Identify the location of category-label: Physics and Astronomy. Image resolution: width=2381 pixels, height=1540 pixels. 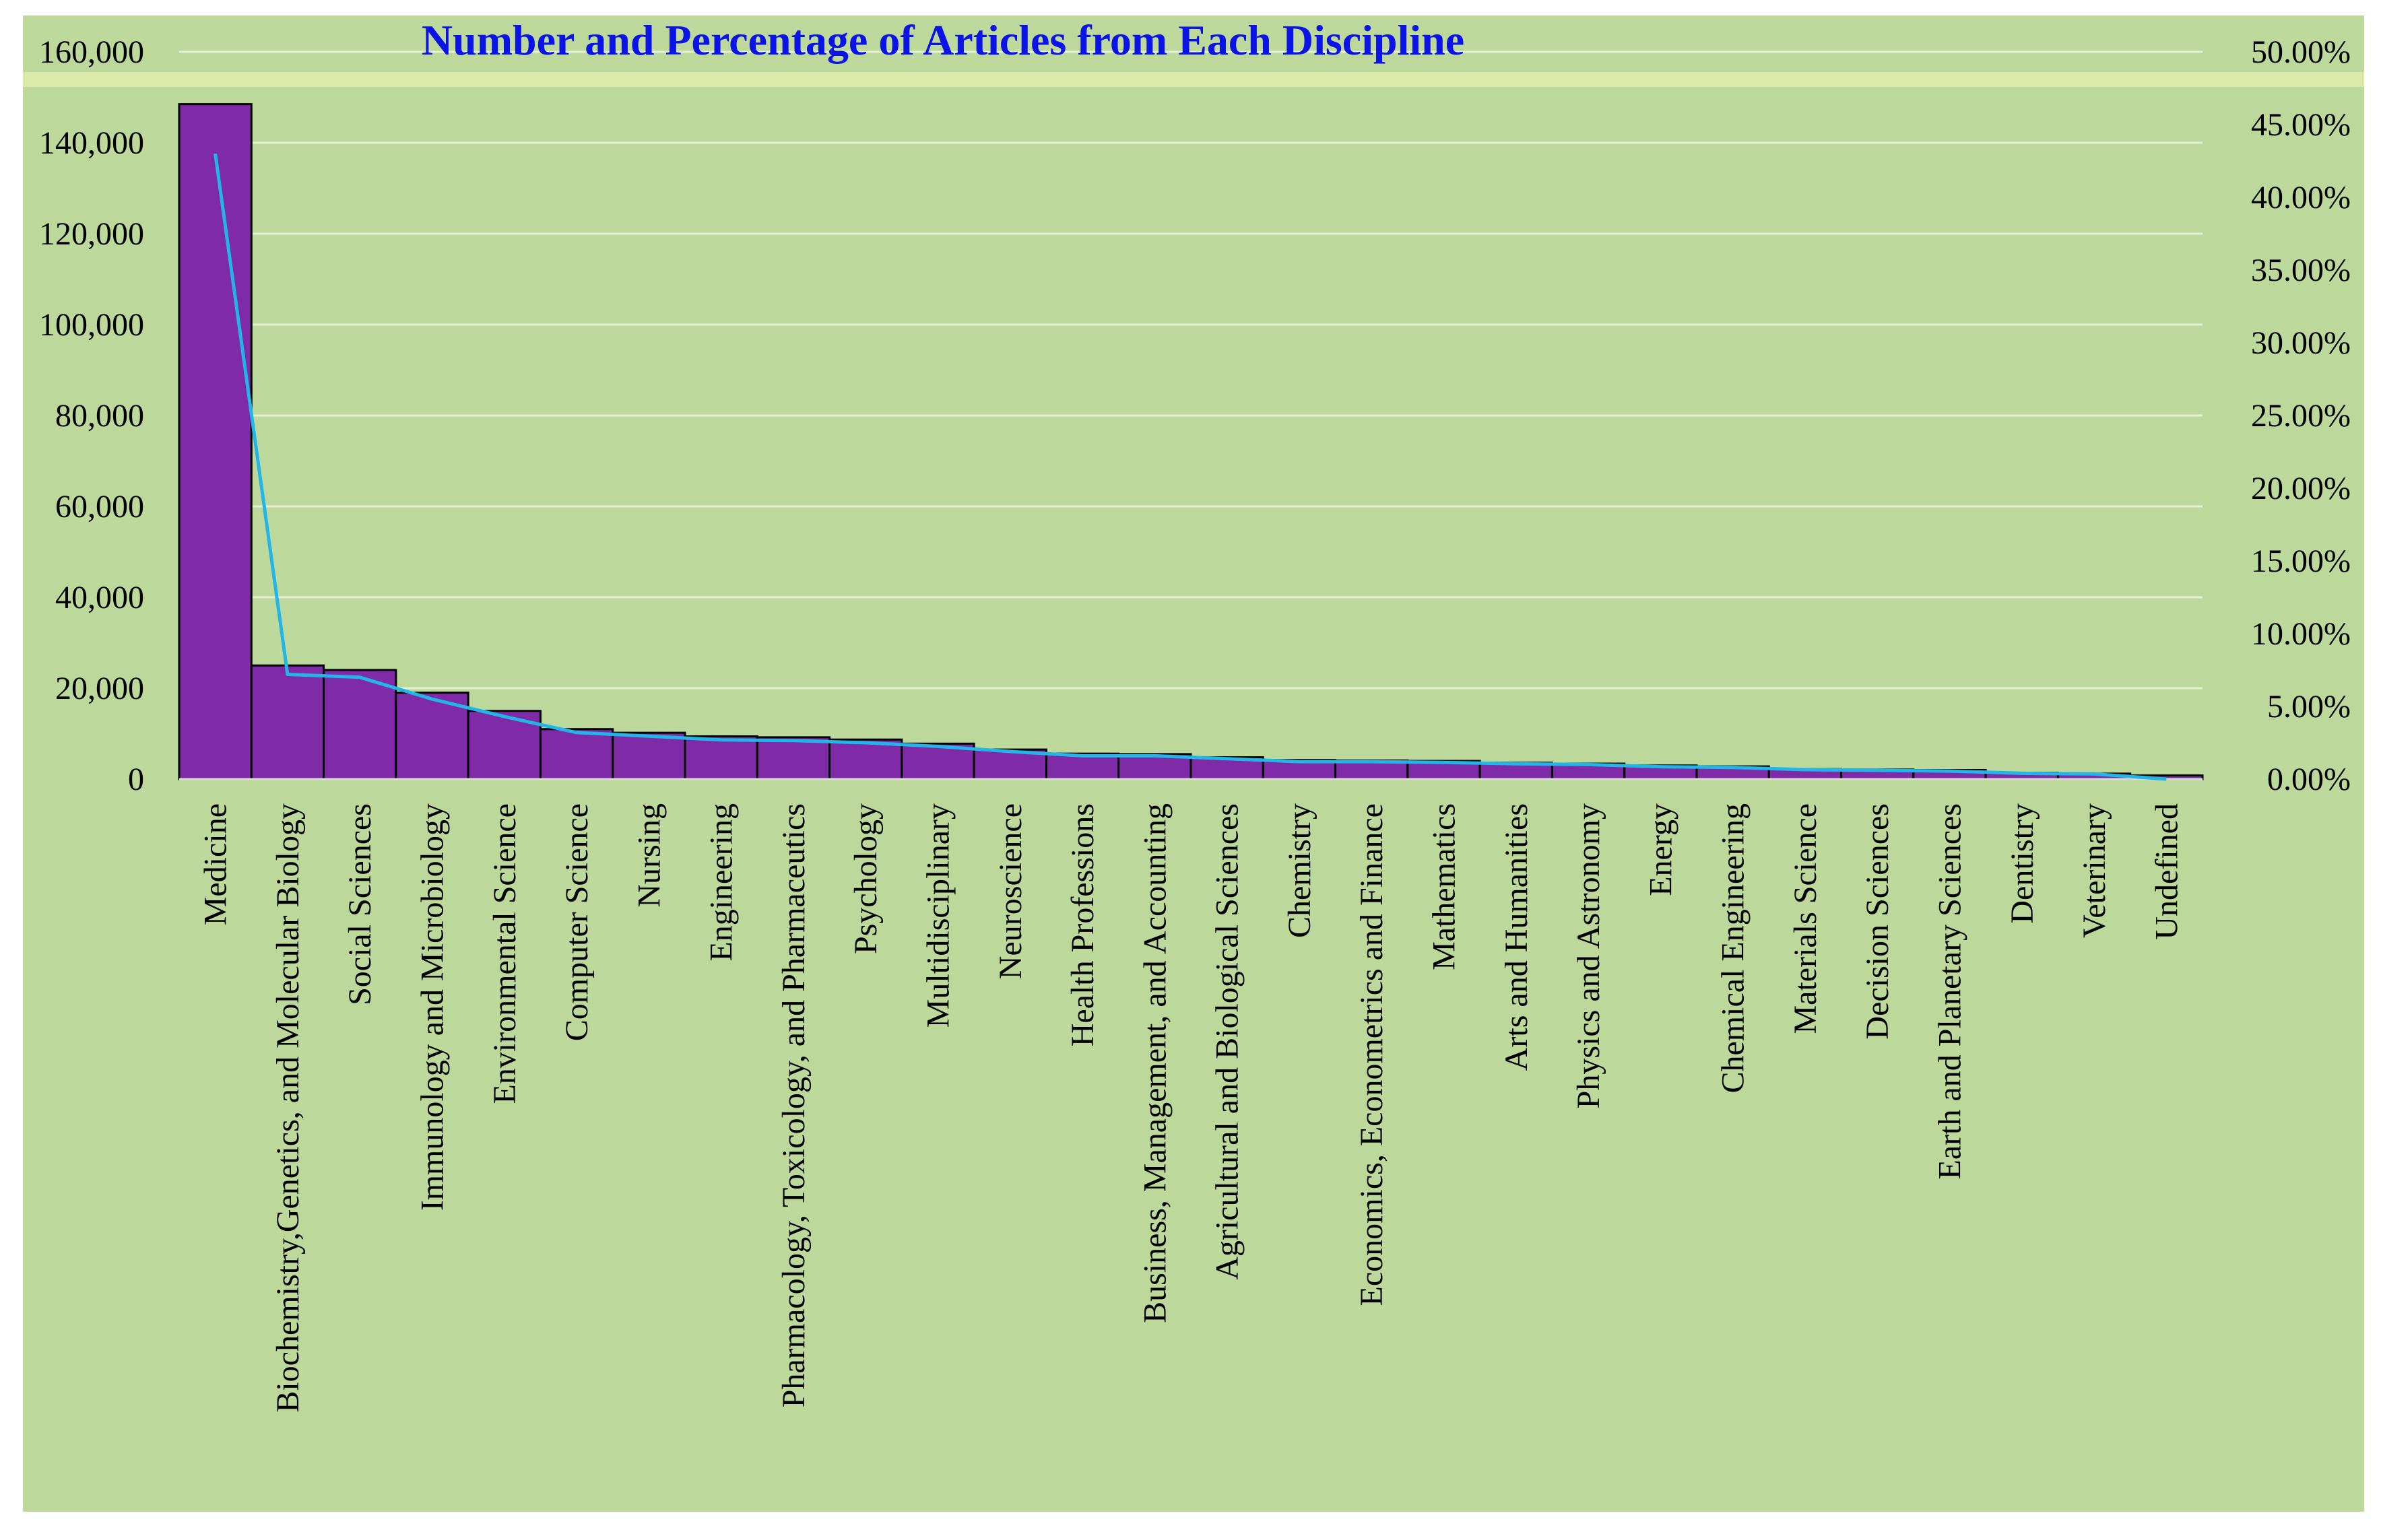
(1588, 955).